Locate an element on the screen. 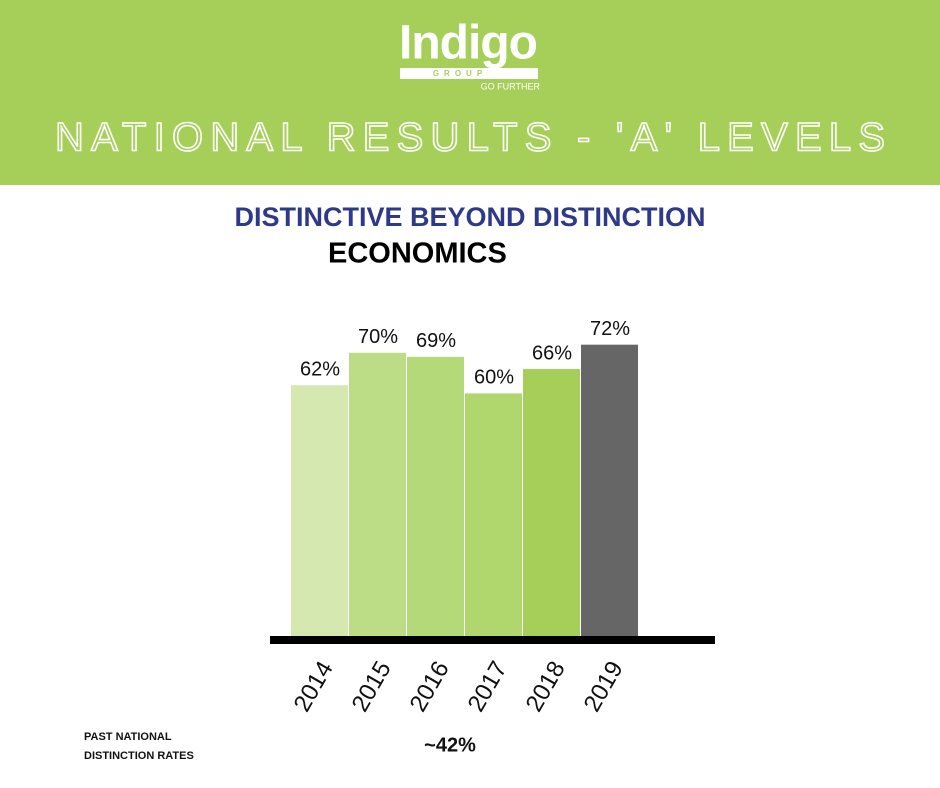  x-axis is located at coordinates (492, 640).